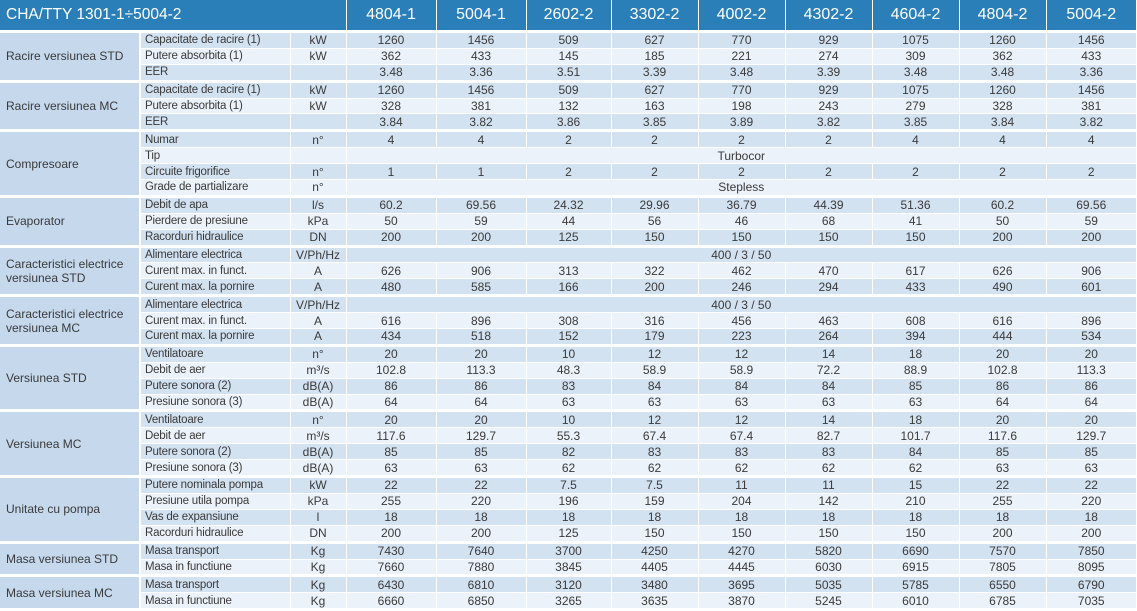  I want to click on value-cell: 601, so click(1091, 288).